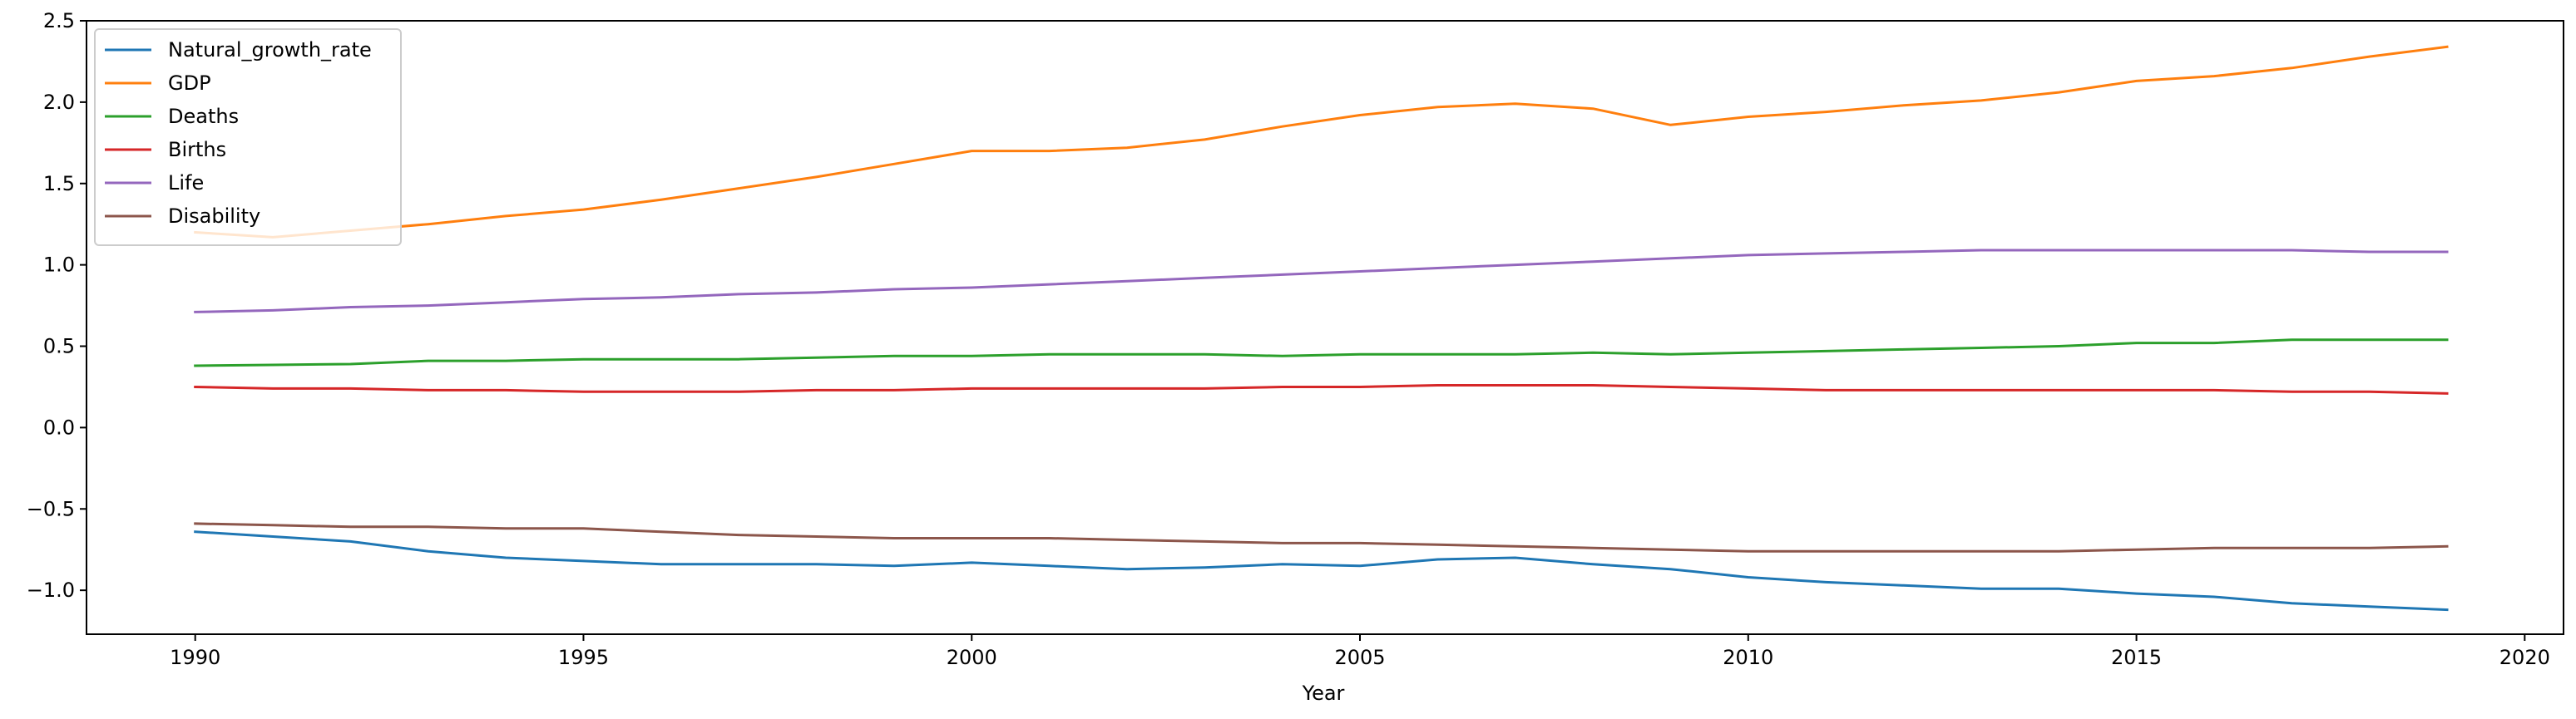 The image size is (2576, 719). What do you see at coordinates (51, 590) in the screenshot?
I see `y-tick-label: −1.0` at bounding box center [51, 590].